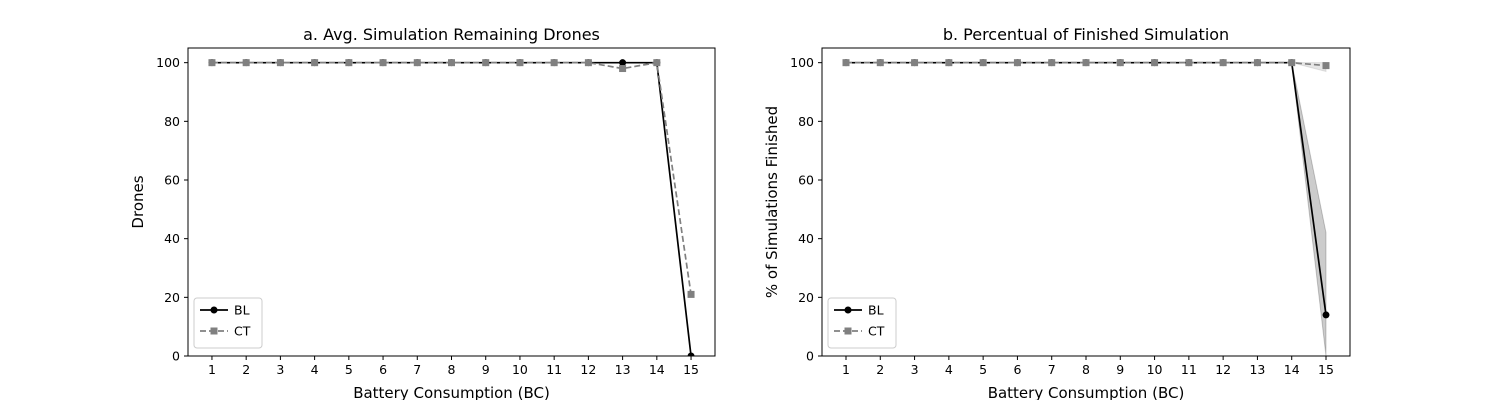 Image resolution: width=1500 pixels, height=404 pixels. I want to click on chart-title: b. Percentual of Finished Simulation, so click(1086, 34).